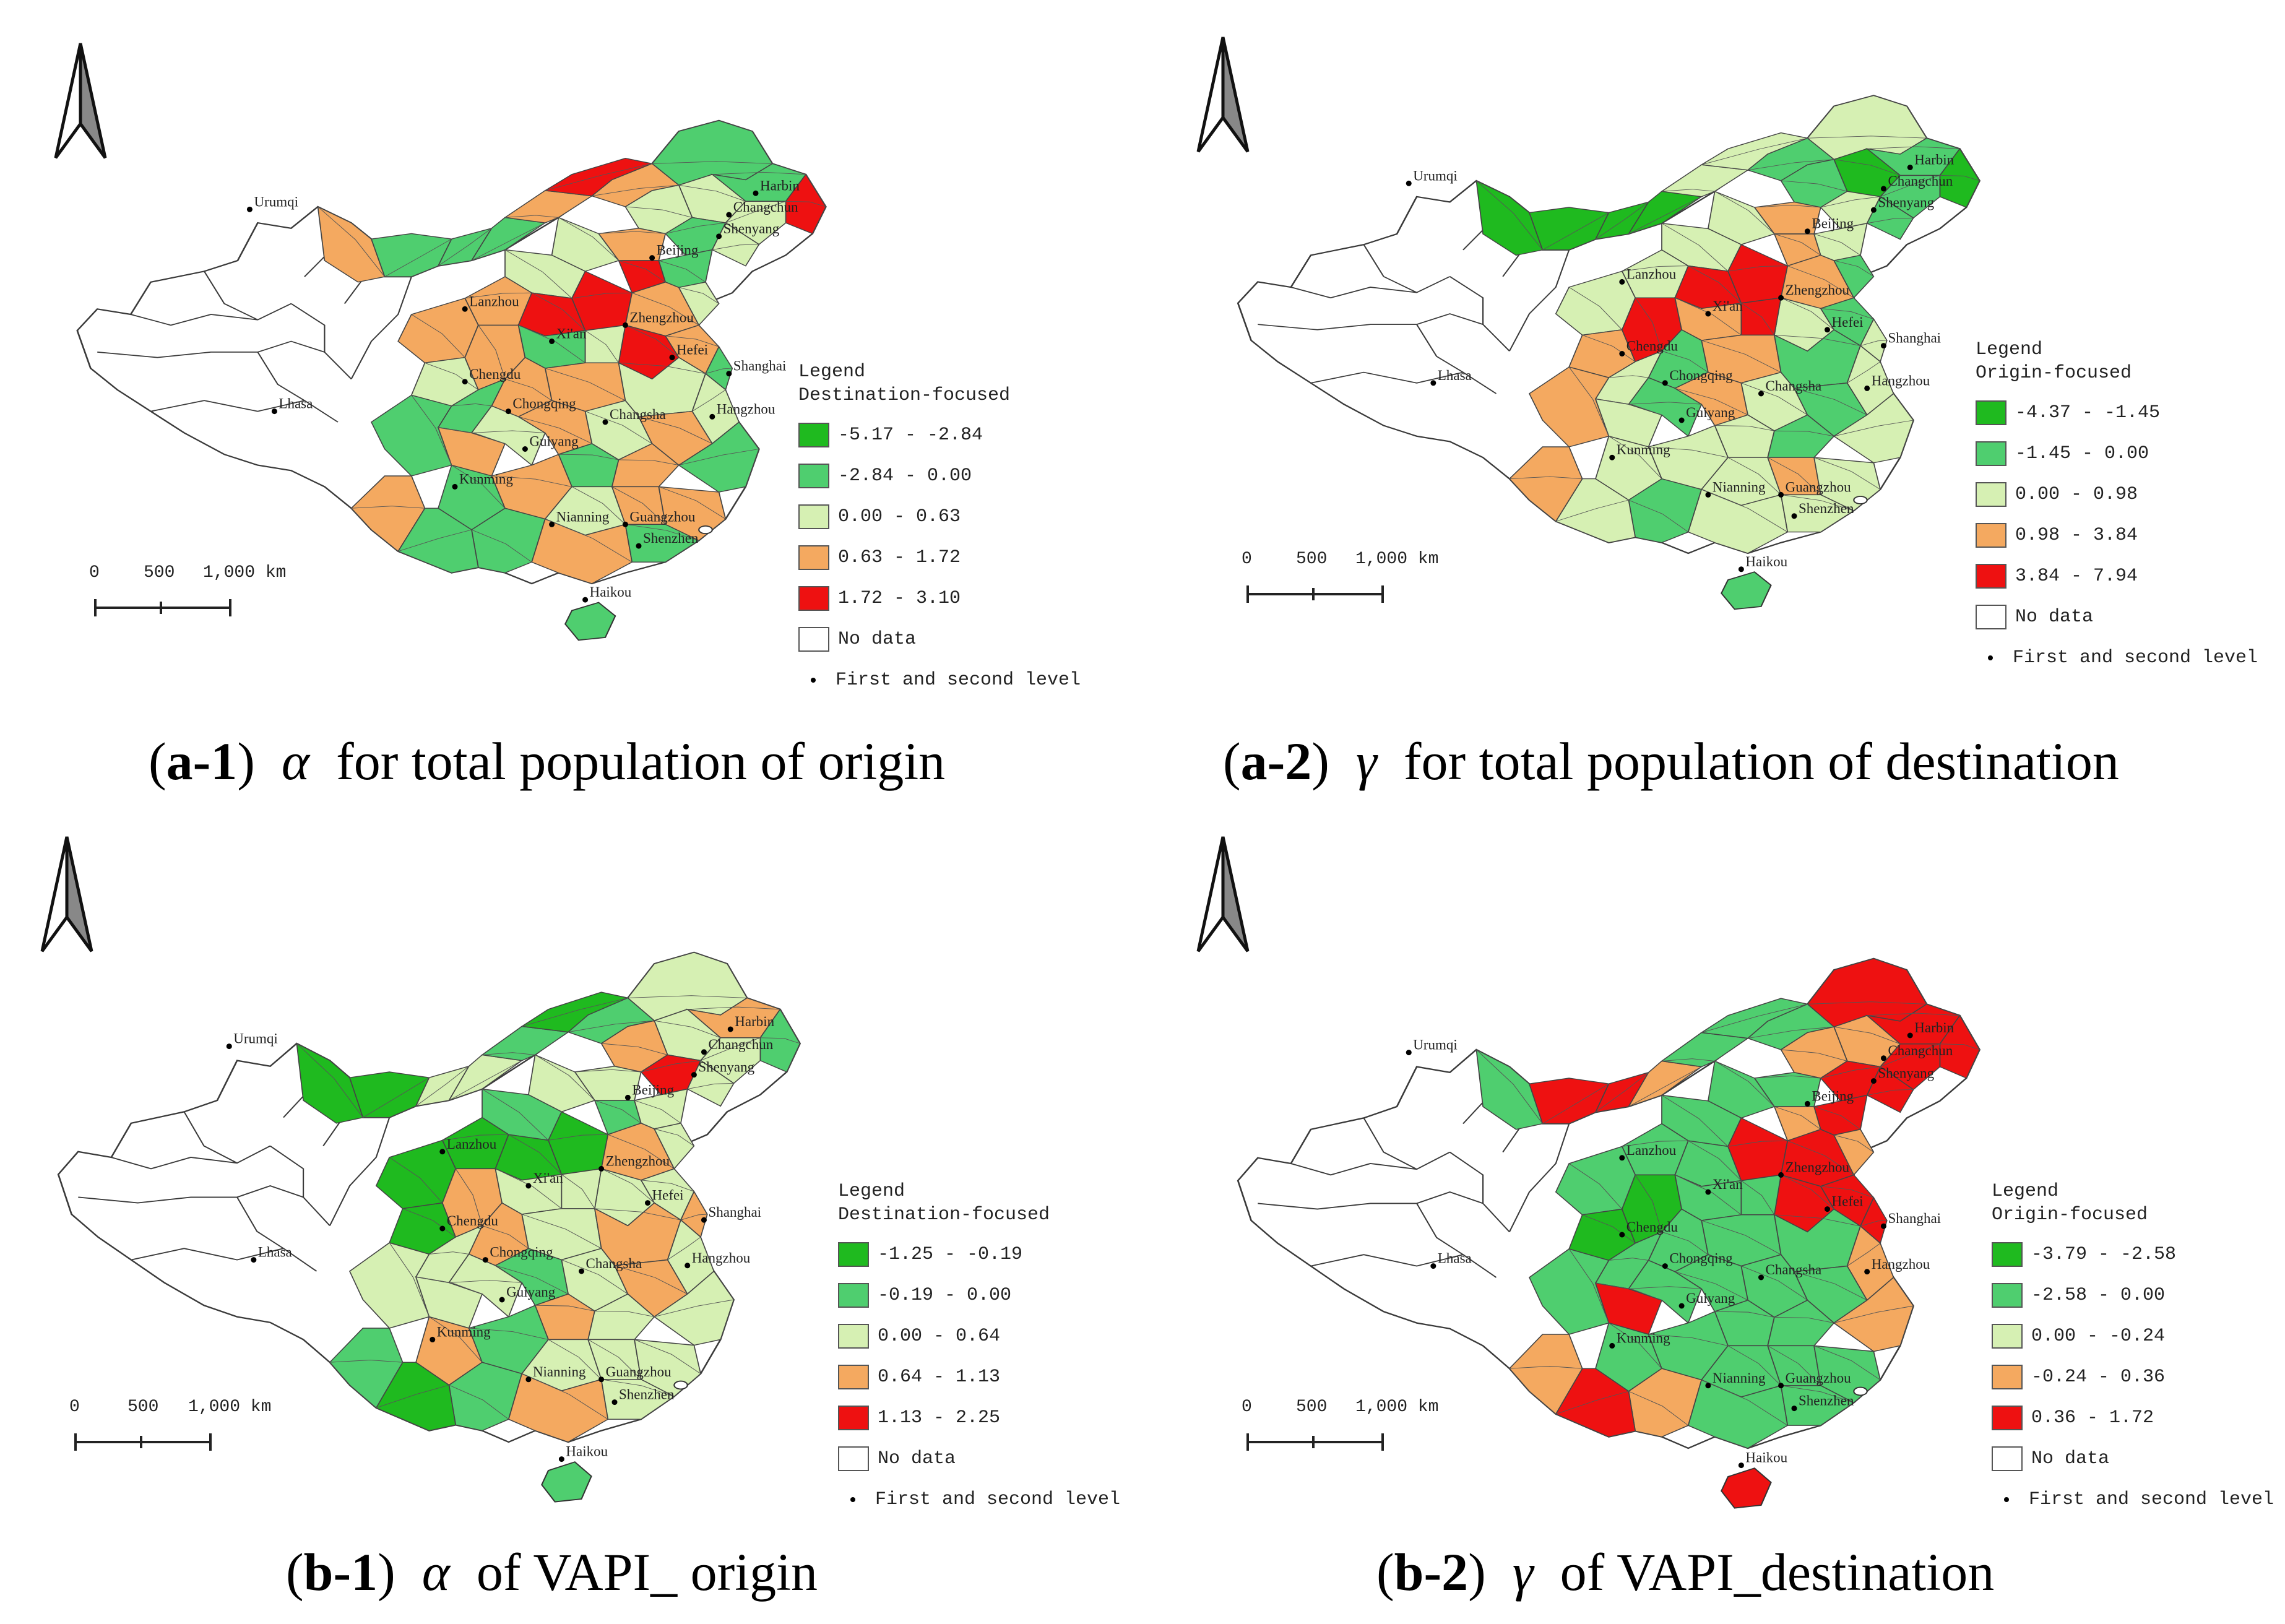  I want to click on city-label: Urumqi, so click(1435, 175).